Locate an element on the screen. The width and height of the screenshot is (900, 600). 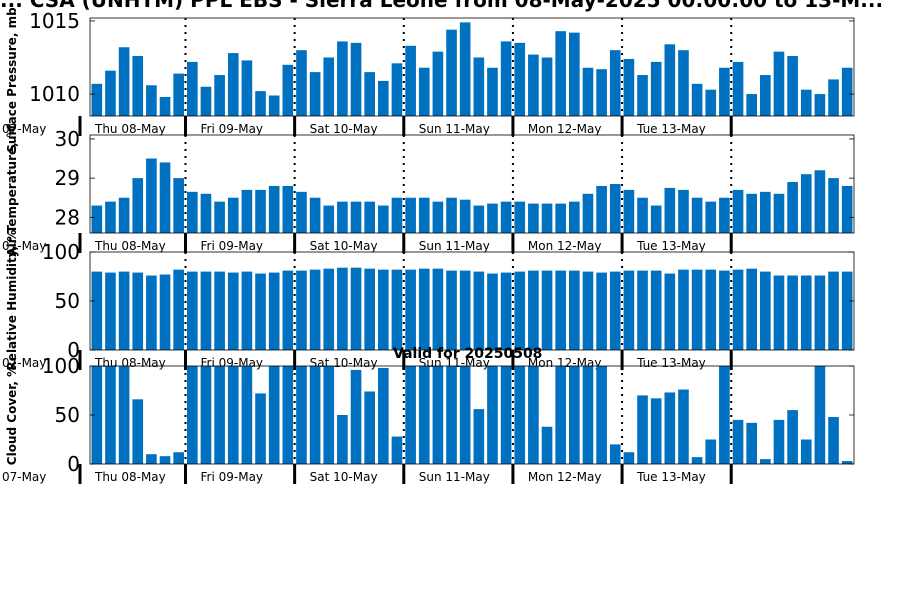
day-label: Sat 10-May is located at coordinates (344, 246).